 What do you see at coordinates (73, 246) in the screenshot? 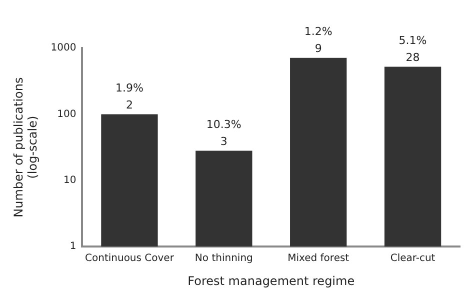
I see `y-tick-label: 1` at bounding box center [73, 246].